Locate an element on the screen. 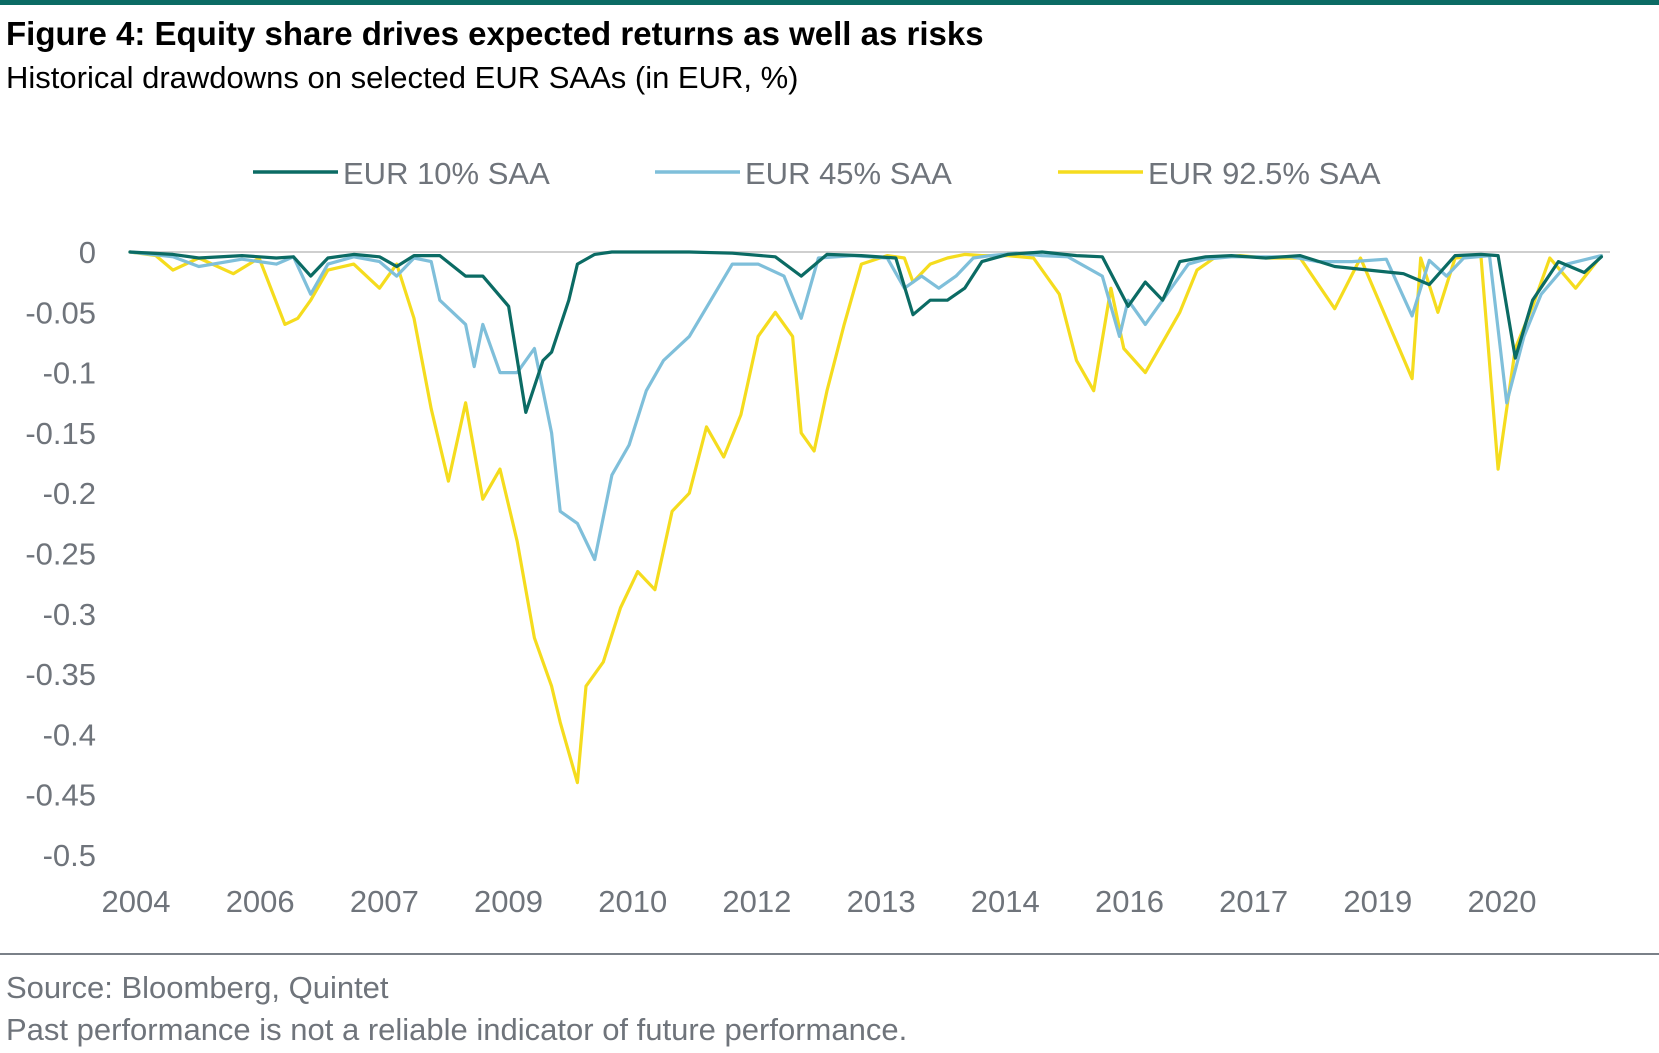  y-tick-label: -0.25 is located at coordinates (60, 554).